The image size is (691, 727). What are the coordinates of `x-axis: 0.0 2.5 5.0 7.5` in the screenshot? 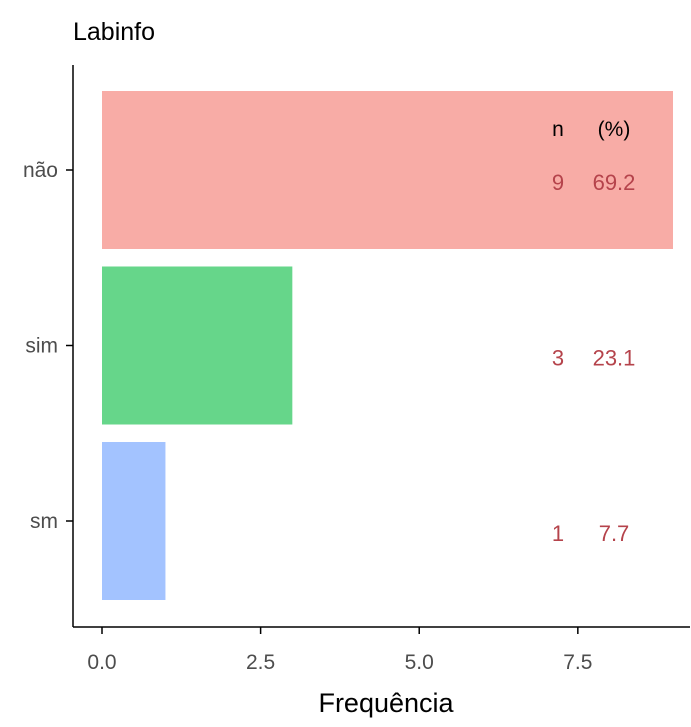 It's located at (339, 650).